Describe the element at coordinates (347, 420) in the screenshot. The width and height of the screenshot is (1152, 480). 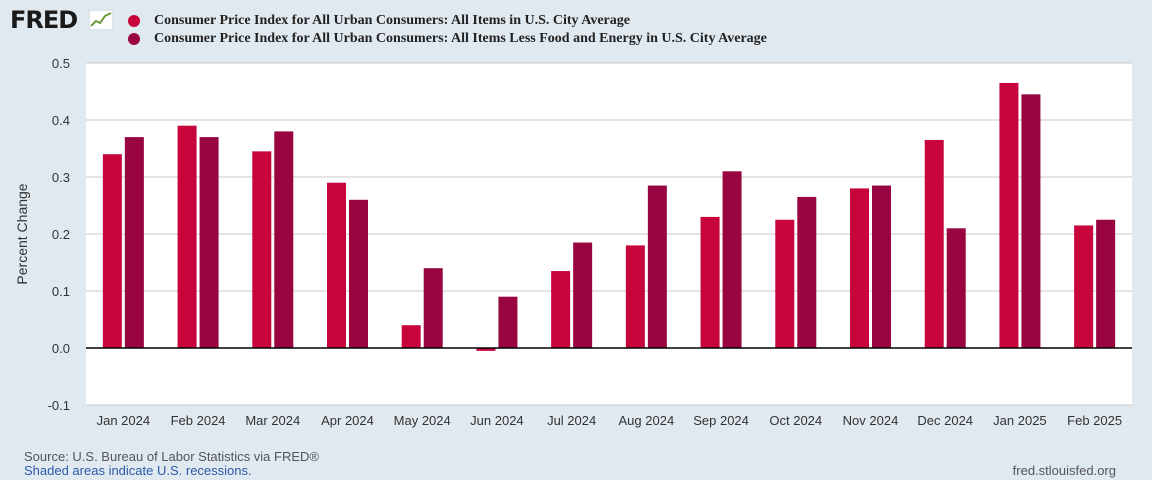
I see `x-tick-label: Apr 2024` at that location.